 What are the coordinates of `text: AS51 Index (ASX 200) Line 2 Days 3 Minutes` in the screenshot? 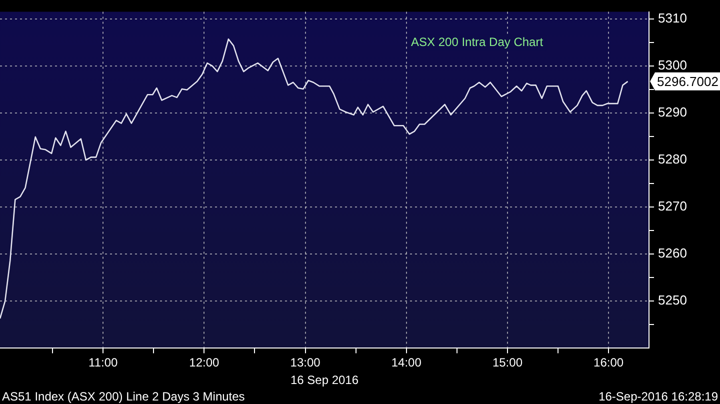 It's located at (123, 396).